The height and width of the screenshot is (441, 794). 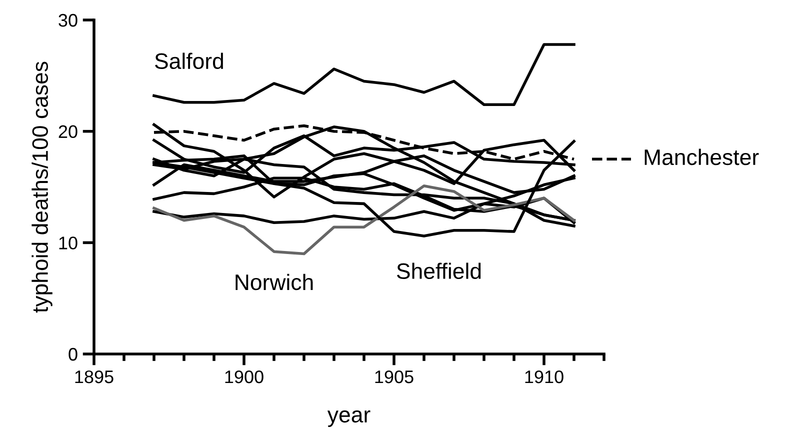 I want to click on x-tick-label: 1905, so click(x=394, y=377).